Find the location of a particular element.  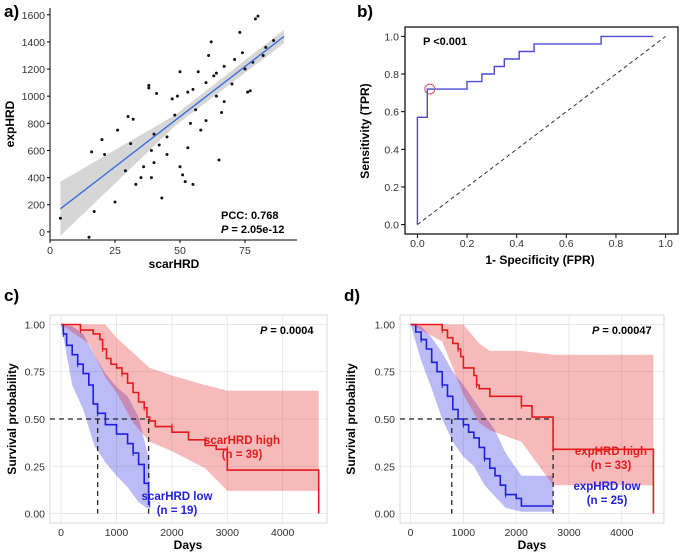

y-tick-label: 0.00 is located at coordinates (385, 515).